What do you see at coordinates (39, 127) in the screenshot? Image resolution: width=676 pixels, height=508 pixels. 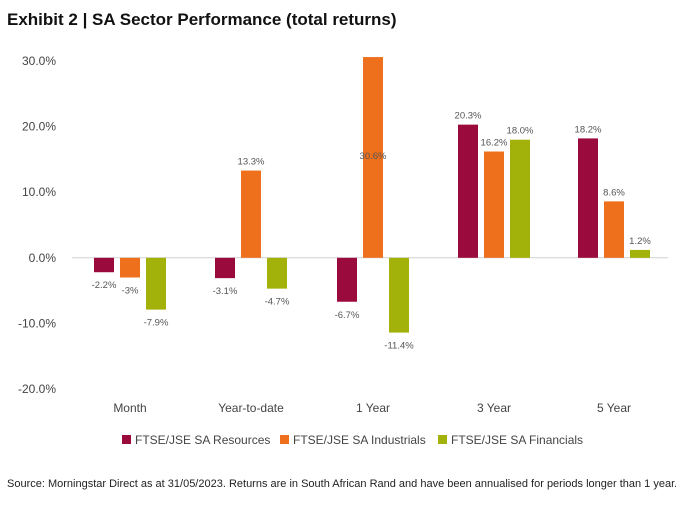 I see `y-tick-label: 20.0%` at bounding box center [39, 127].